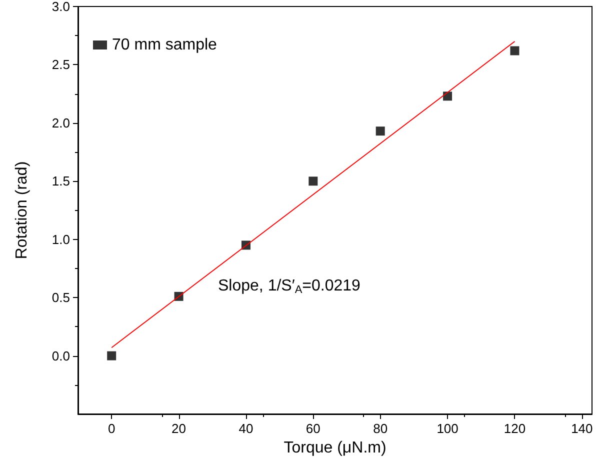  I want to click on x-tick-label: 120, so click(515, 428).